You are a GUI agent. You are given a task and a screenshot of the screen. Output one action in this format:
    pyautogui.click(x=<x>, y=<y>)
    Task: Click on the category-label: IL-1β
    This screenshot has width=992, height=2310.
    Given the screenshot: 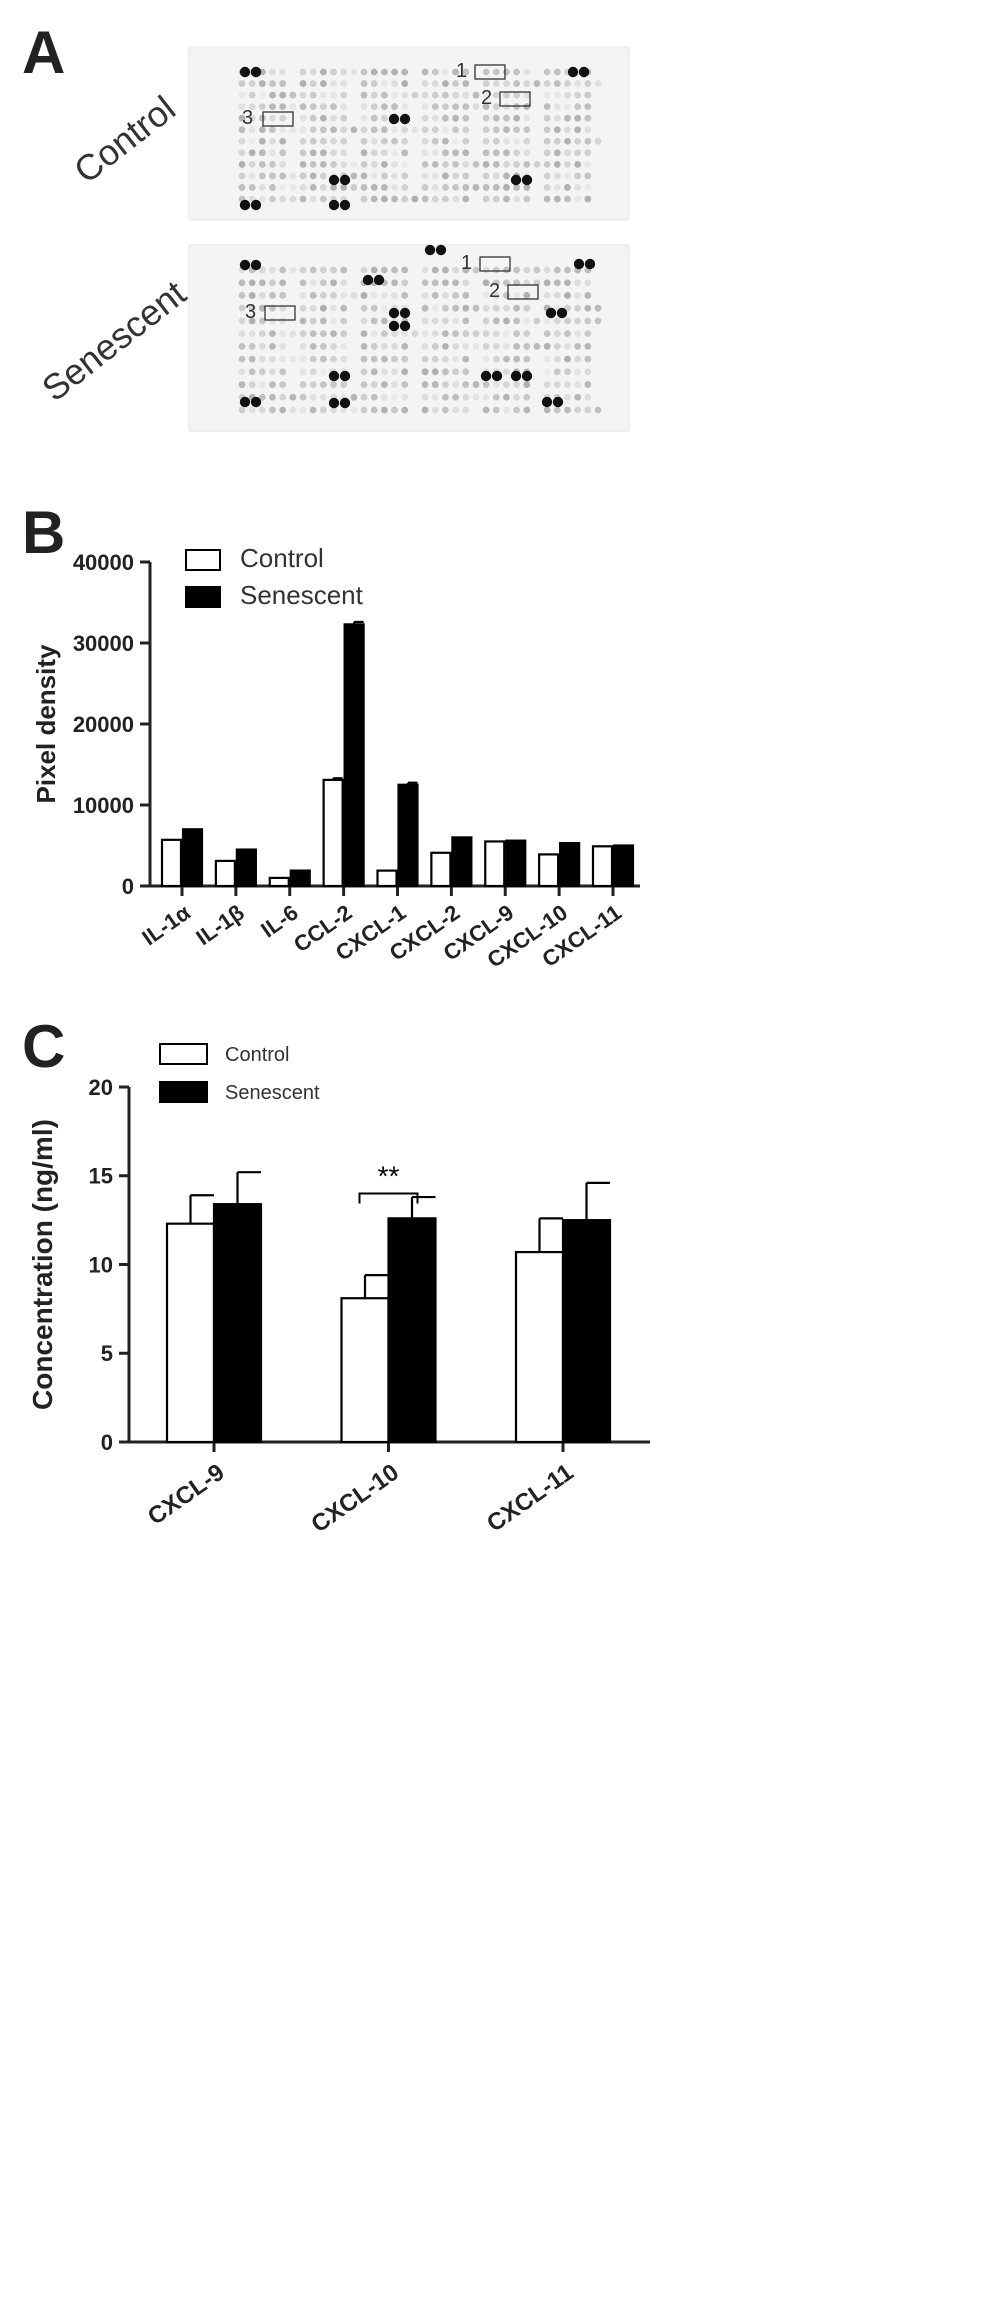 What is the action you would take?
    pyautogui.click(x=219, y=925)
    